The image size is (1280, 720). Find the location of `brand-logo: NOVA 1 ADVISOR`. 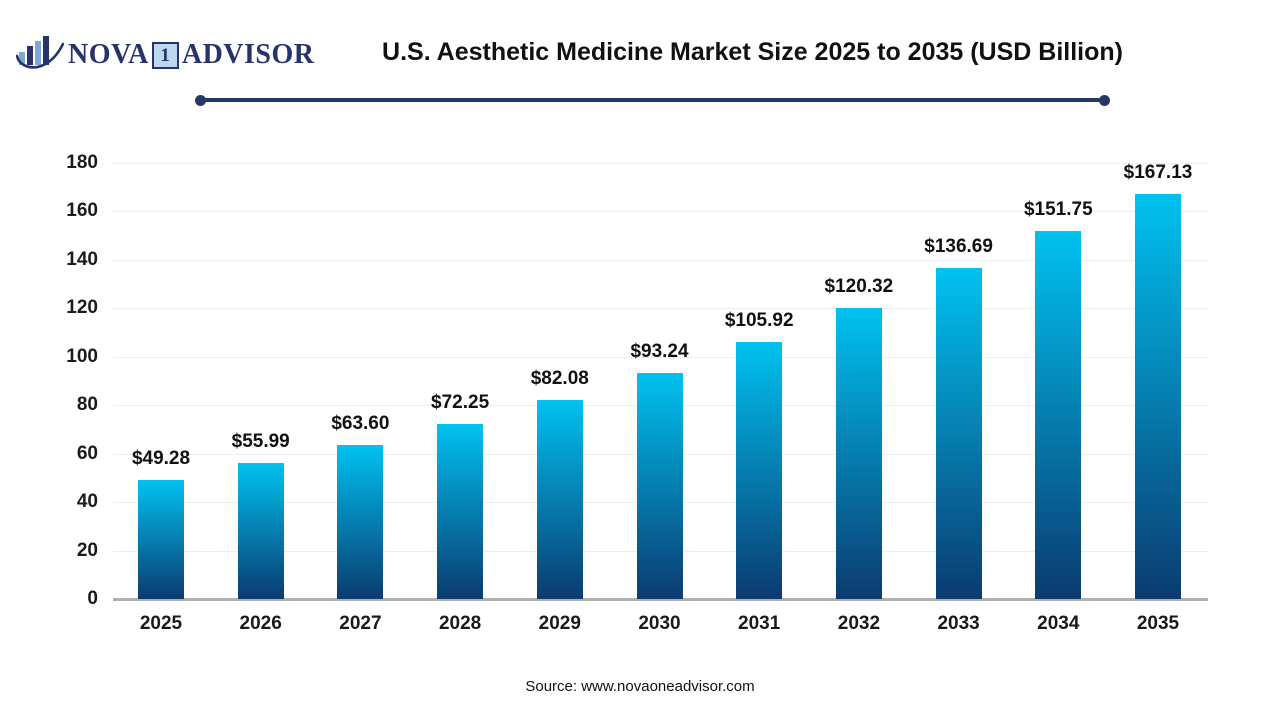

brand-logo: NOVA 1 ADVISOR is located at coordinates (165, 55).